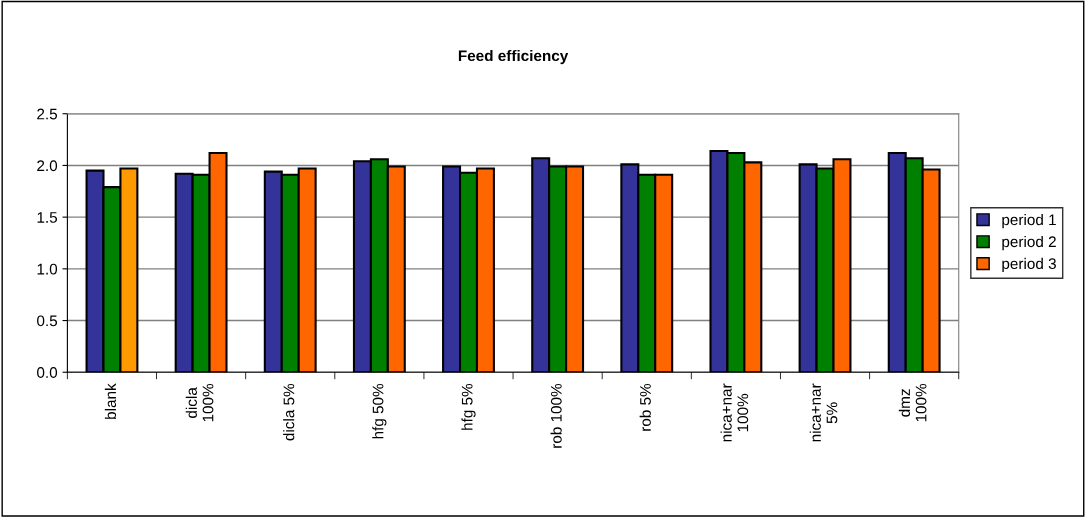  I want to click on x-tick-label: dicla 100%, so click(199, 402).